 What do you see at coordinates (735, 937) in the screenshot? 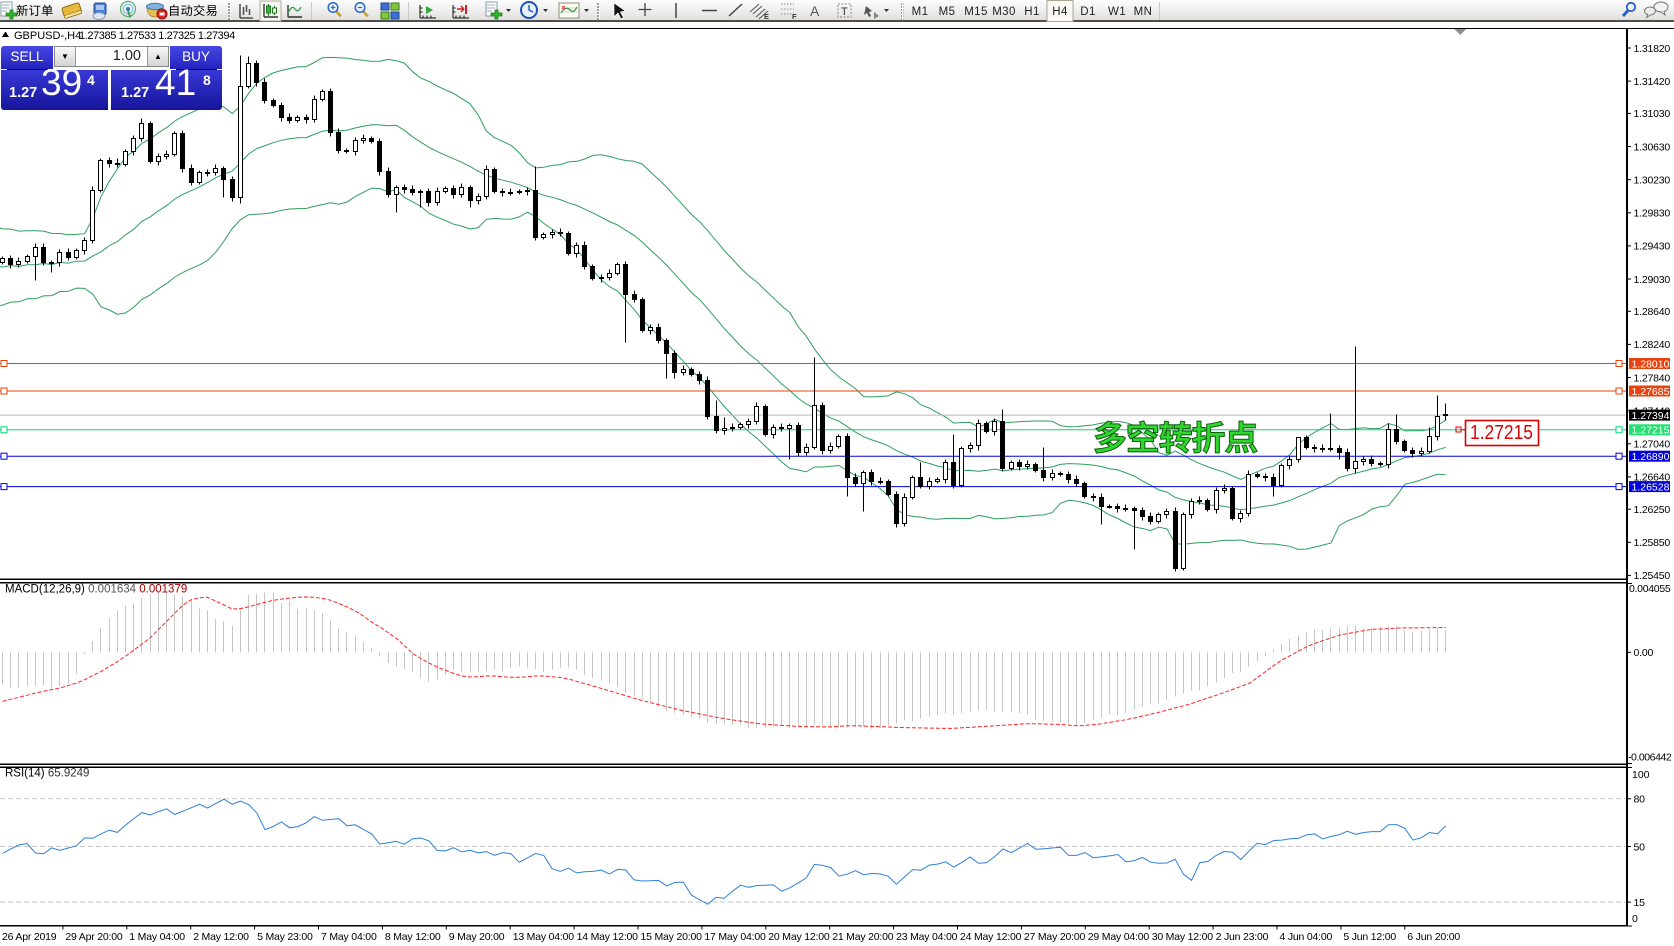
I see `svg-text: 17 May 04:00` at bounding box center [735, 937].